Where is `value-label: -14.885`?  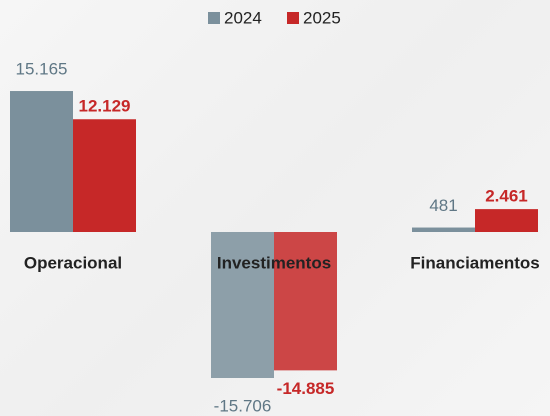 value-label: -14.885 is located at coordinates (306, 388).